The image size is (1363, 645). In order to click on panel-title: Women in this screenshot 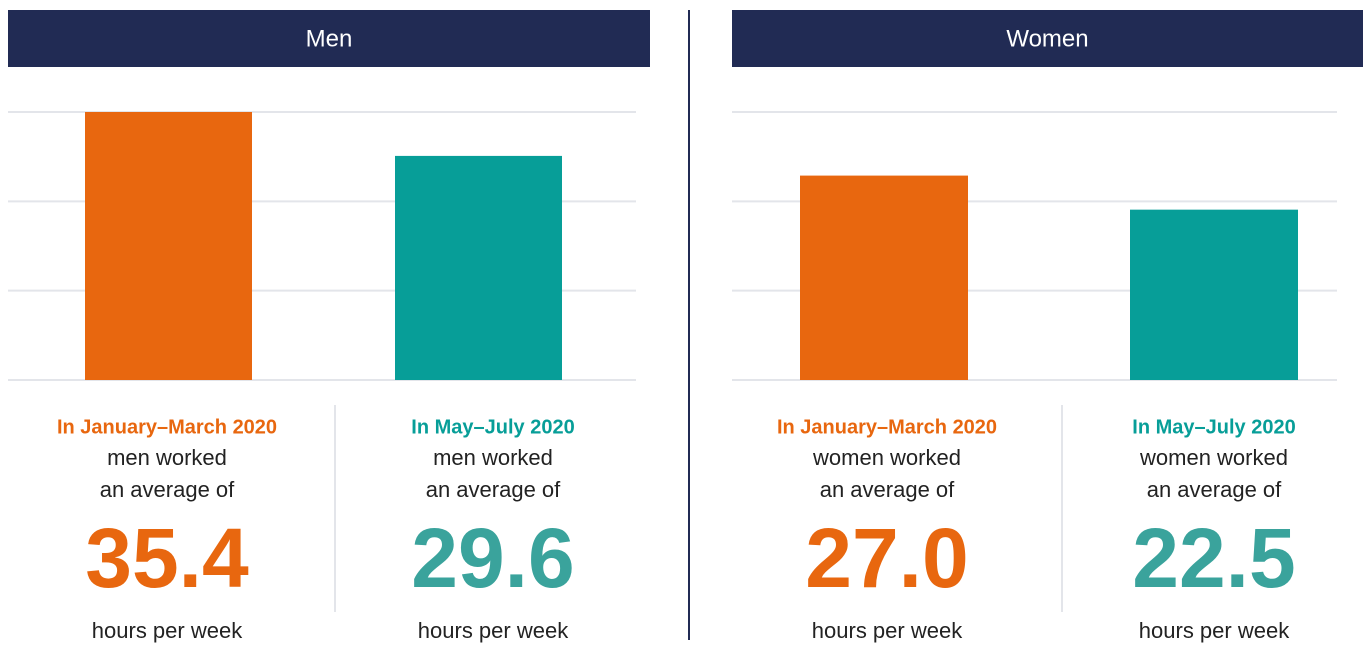, I will do `click(1047, 38)`.